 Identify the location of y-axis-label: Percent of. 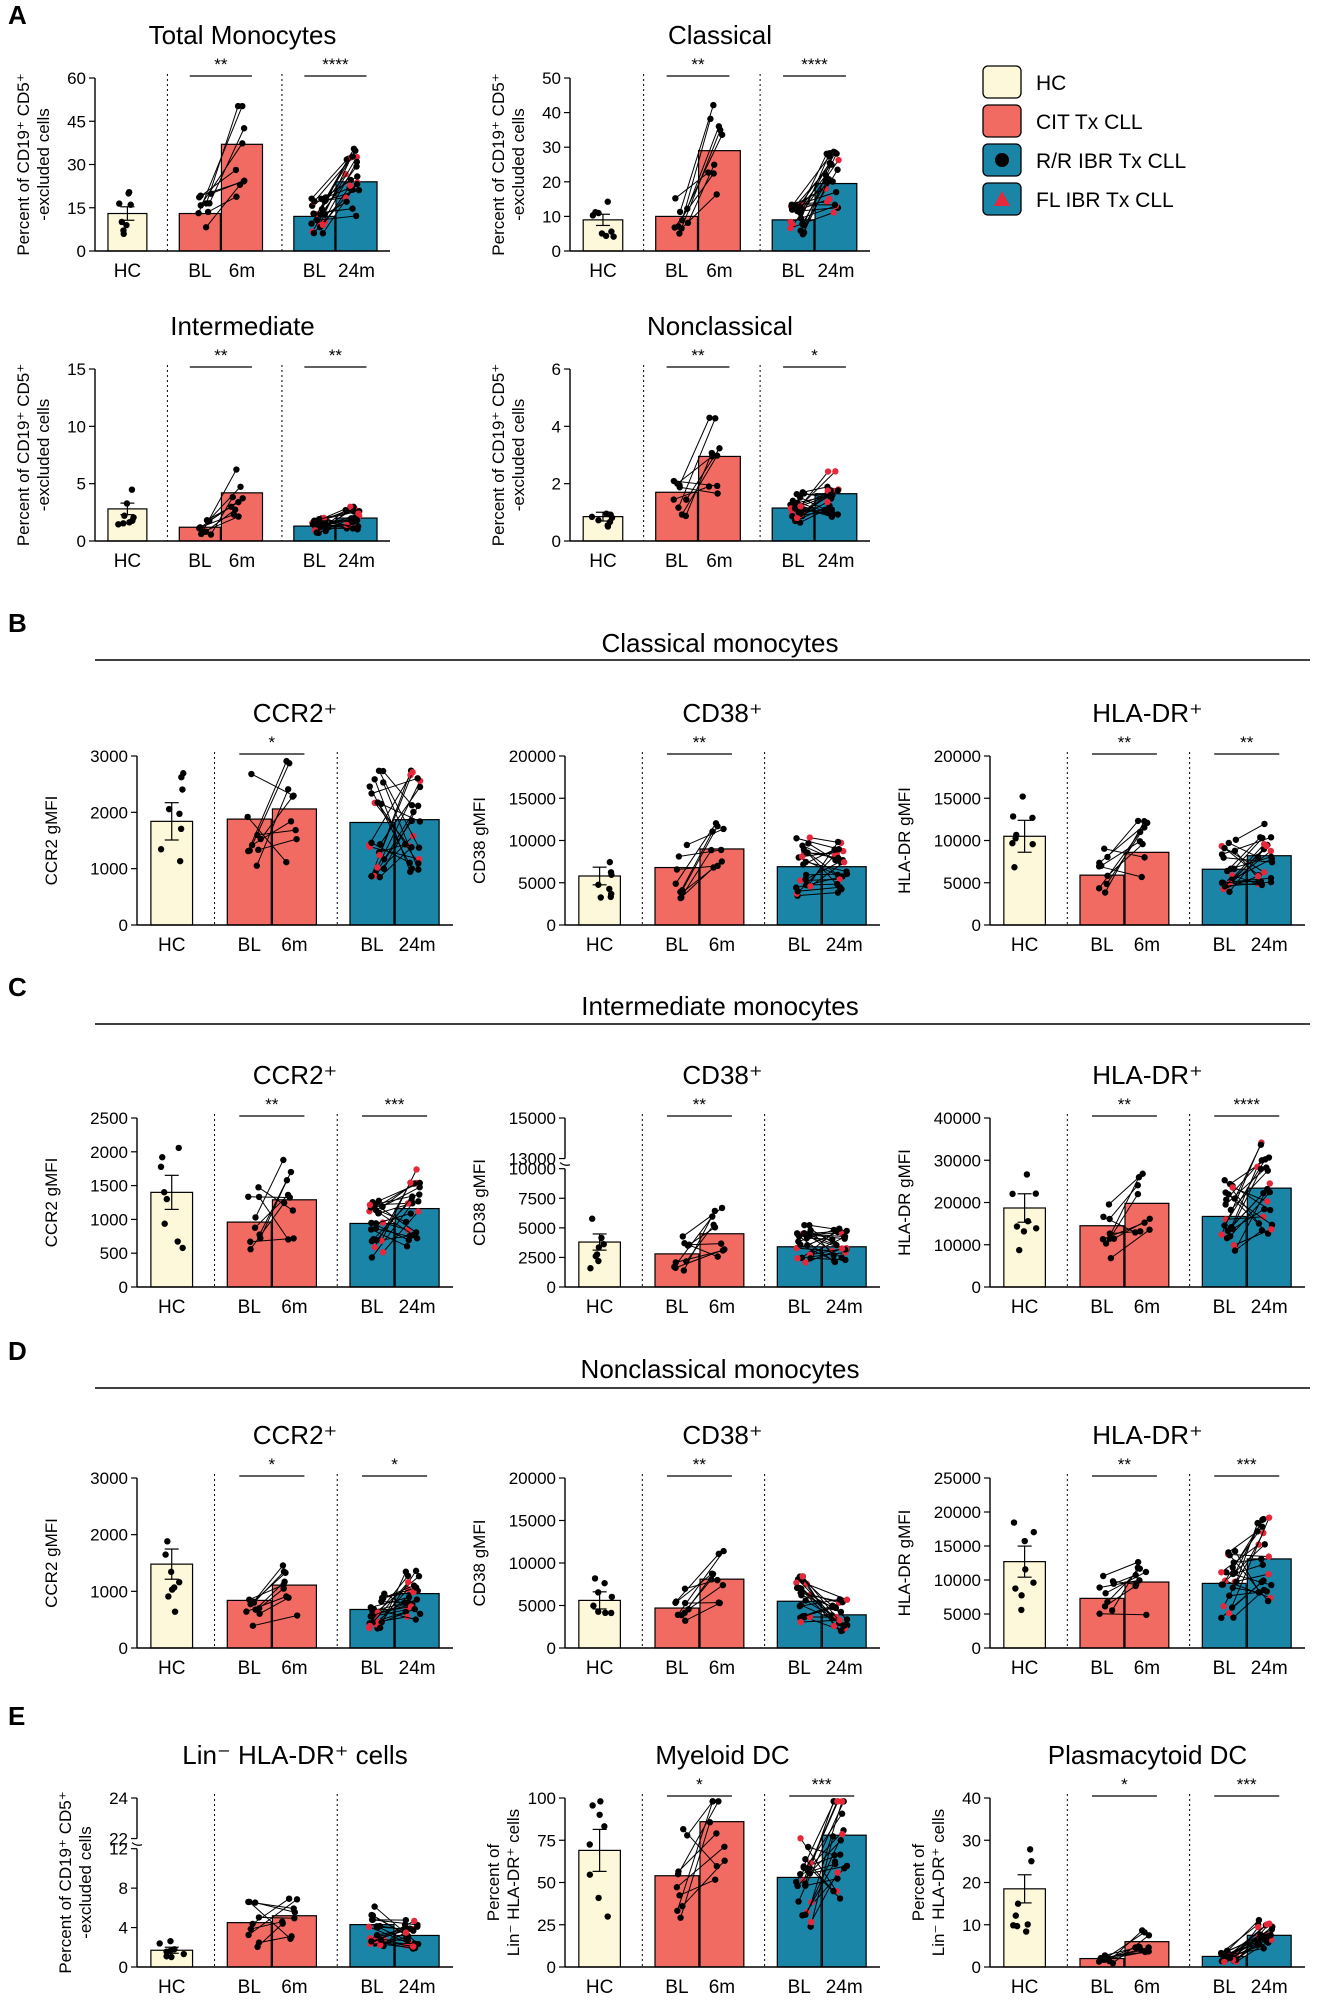
(918, 1882).